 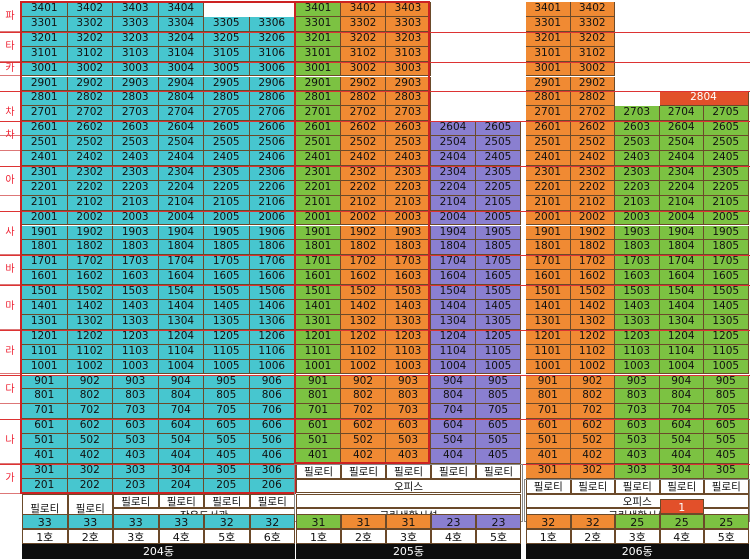 What do you see at coordinates (726, 427) in the screenshot?
I see `unit-cell: 605` at bounding box center [726, 427].